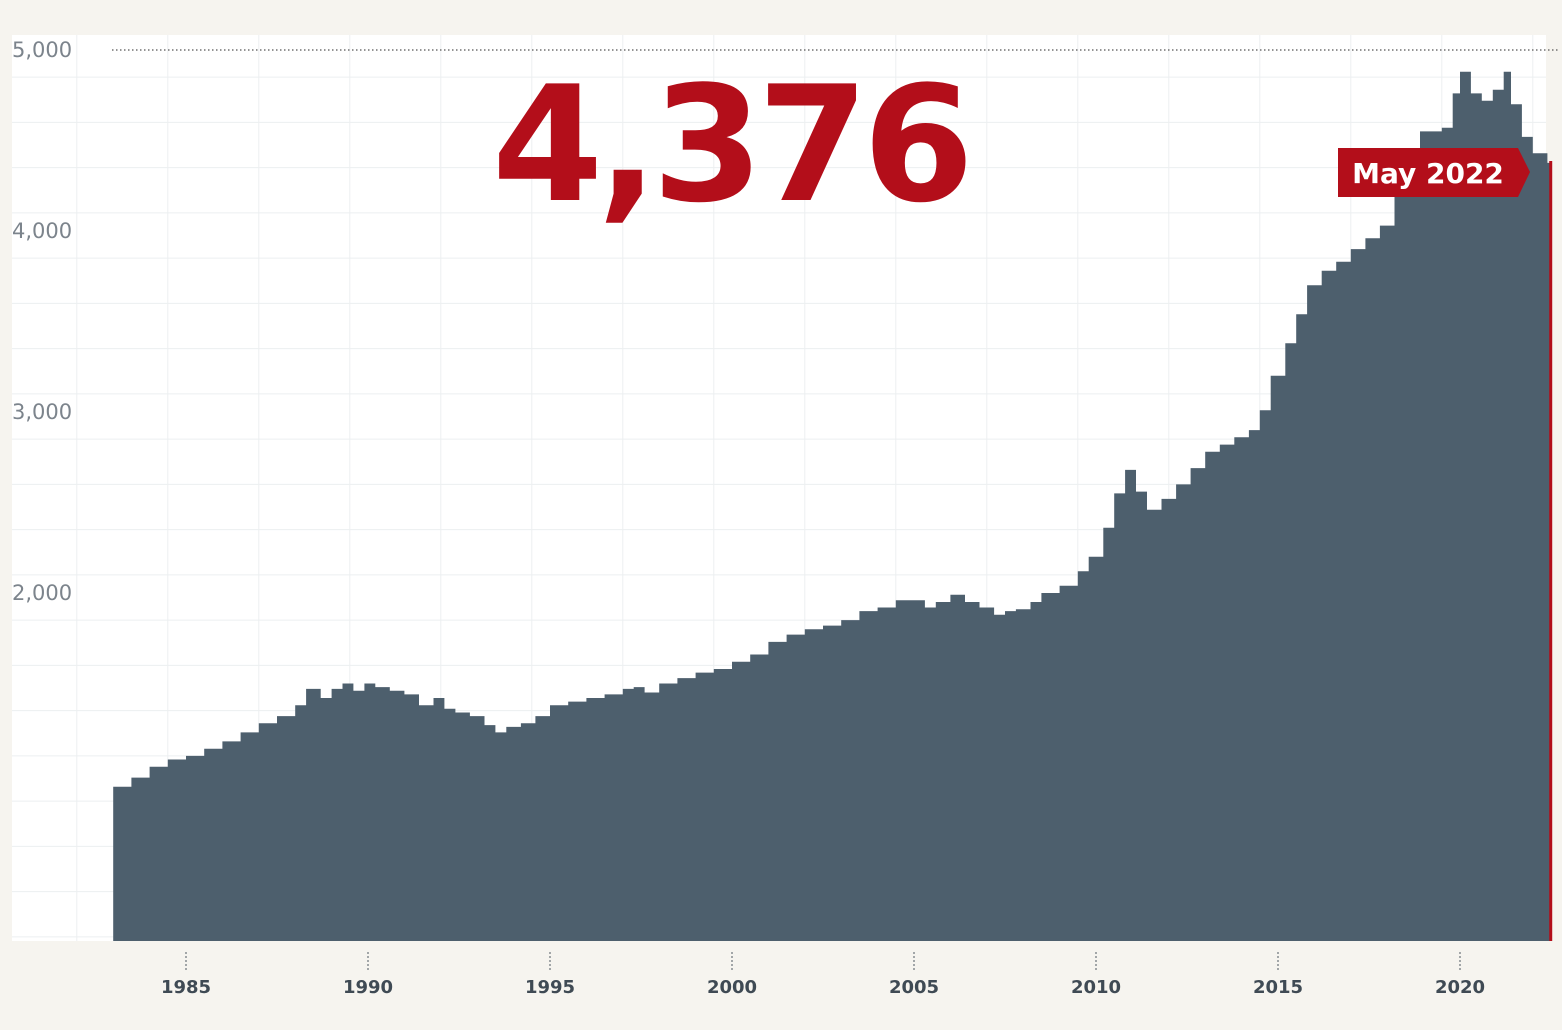 This screenshot has height=1030, width=1562. What do you see at coordinates (1460, 987) in the screenshot?
I see `x-tick-label: 2020` at bounding box center [1460, 987].